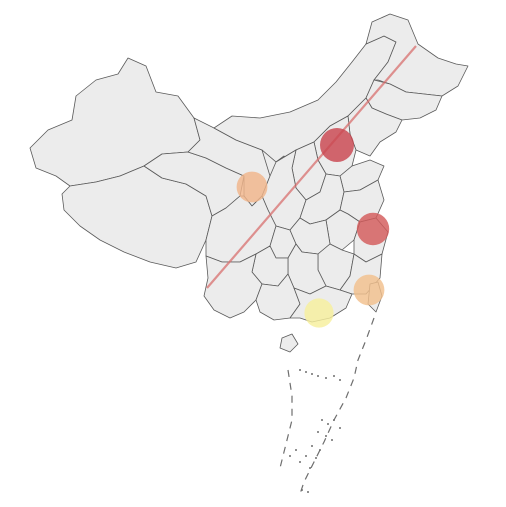 The height and width of the screenshot is (507, 506). I want to click on south-sea-boundary, so click(327, 406).